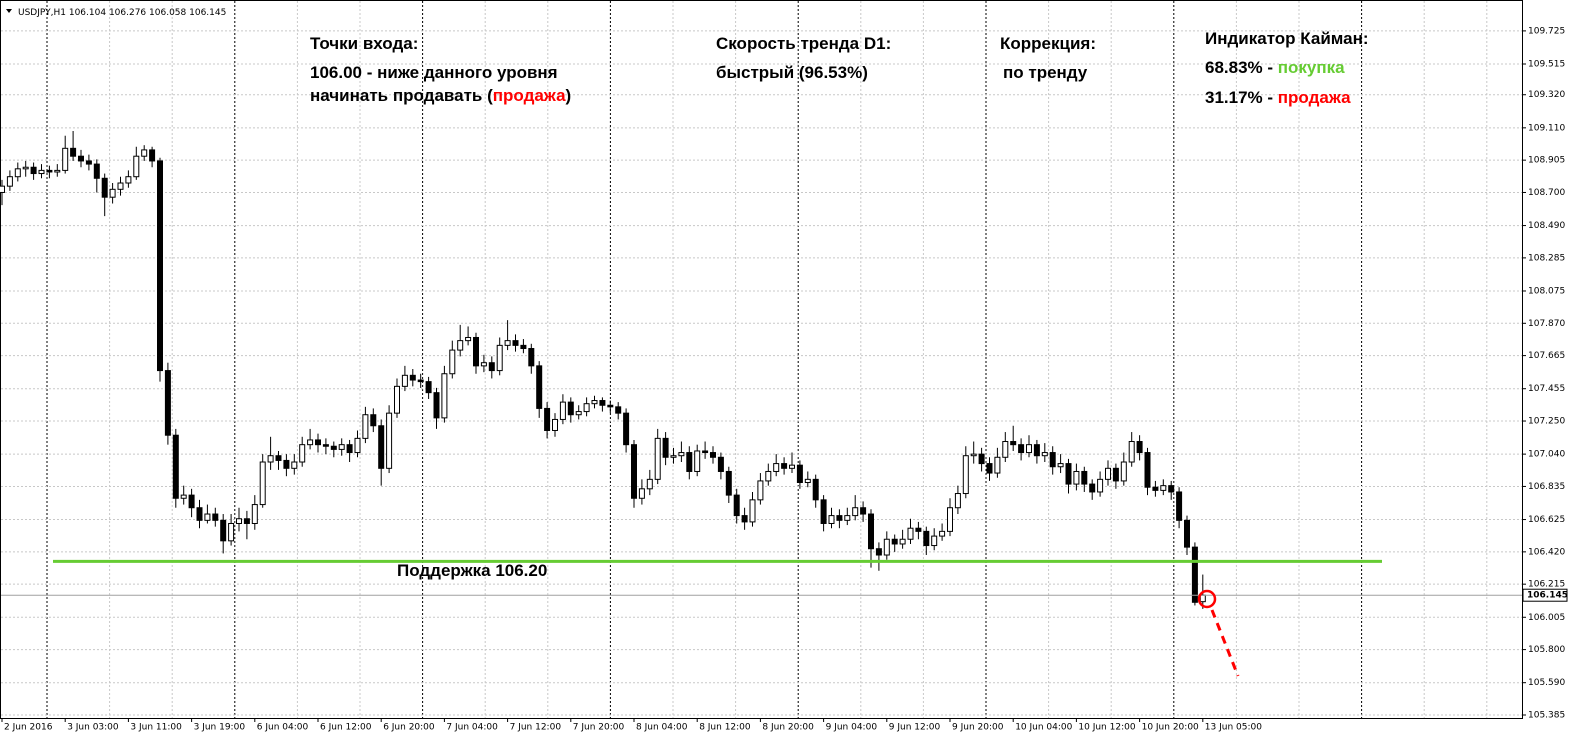 This screenshot has width=1591, height=751. I want to click on y-tick-label: 107.455, so click(1546, 389).